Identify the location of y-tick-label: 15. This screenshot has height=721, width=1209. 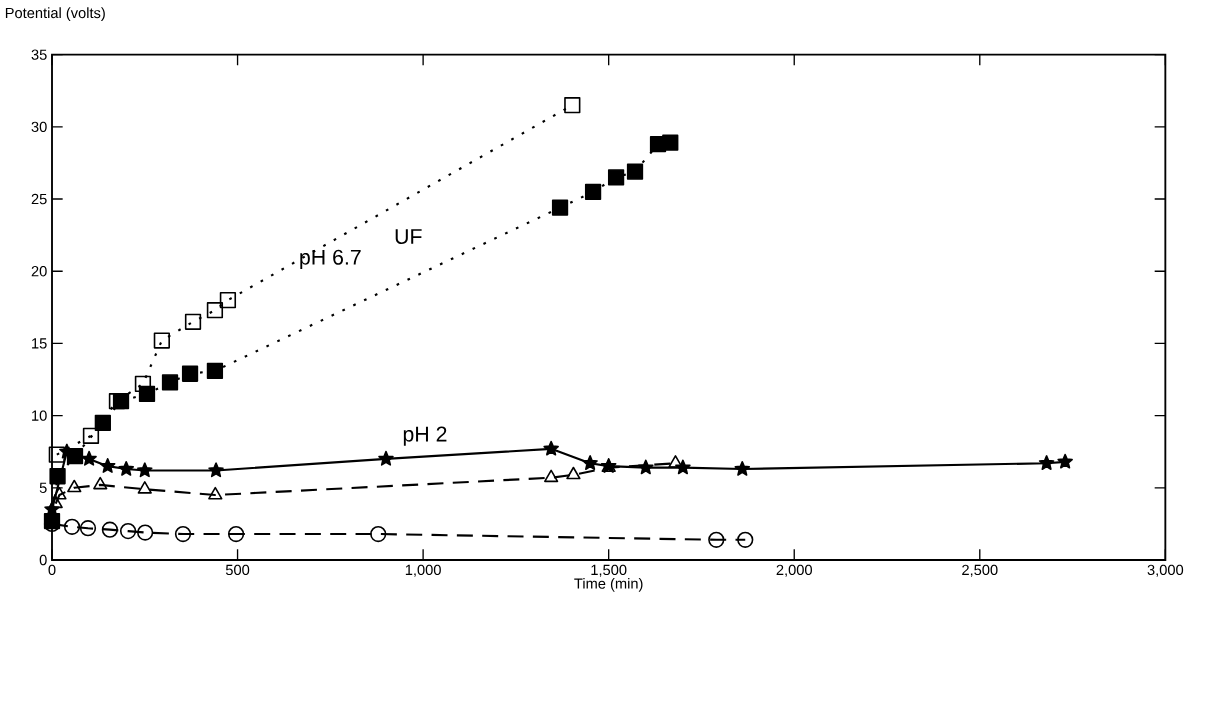
(39, 343).